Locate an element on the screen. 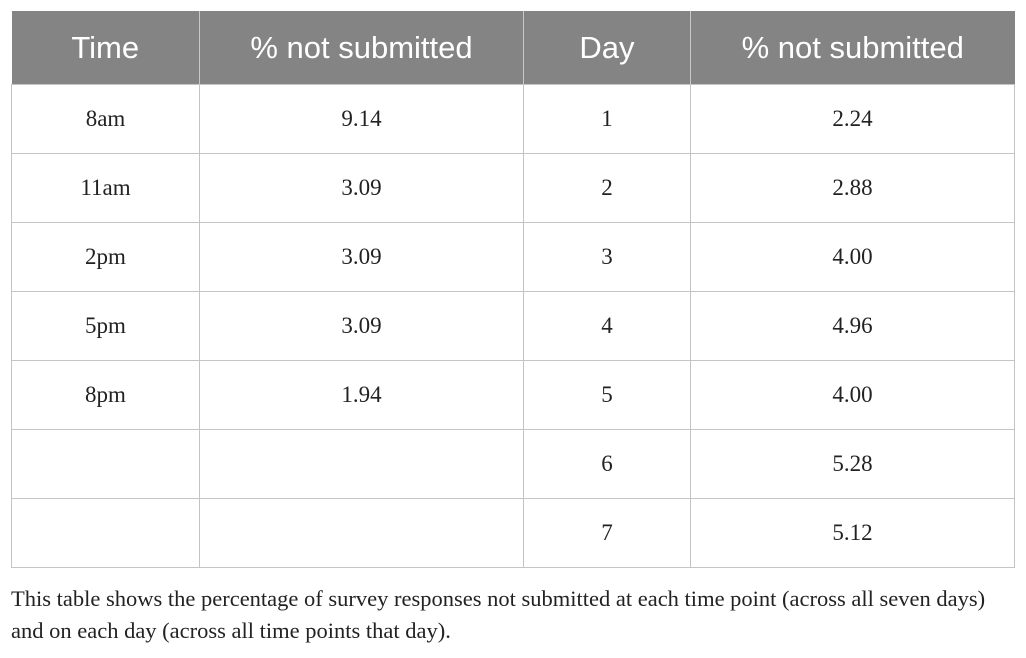 The image size is (1026, 658). table-row: 5pm 3.09 4 4.96 is located at coordinates (513, 326).